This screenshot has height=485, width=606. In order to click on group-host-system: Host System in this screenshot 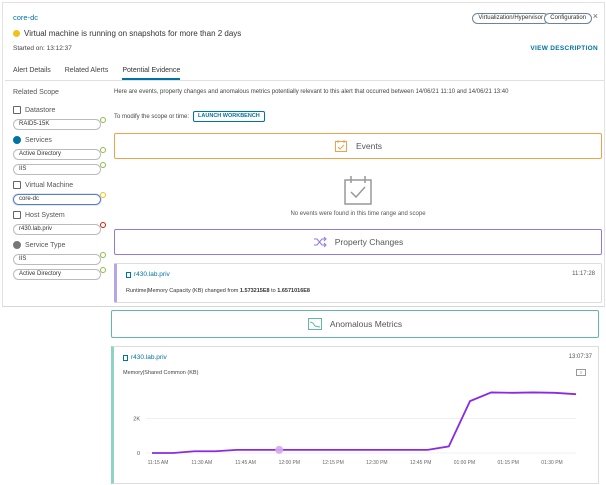, I will do `click(59, 215)`.